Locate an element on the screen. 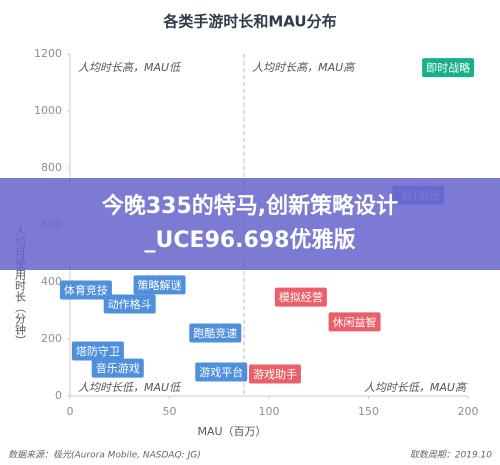 This screenshot has width=500, height=465. x-axis-label: MAU（百万） is located at coordinates (231, 431).